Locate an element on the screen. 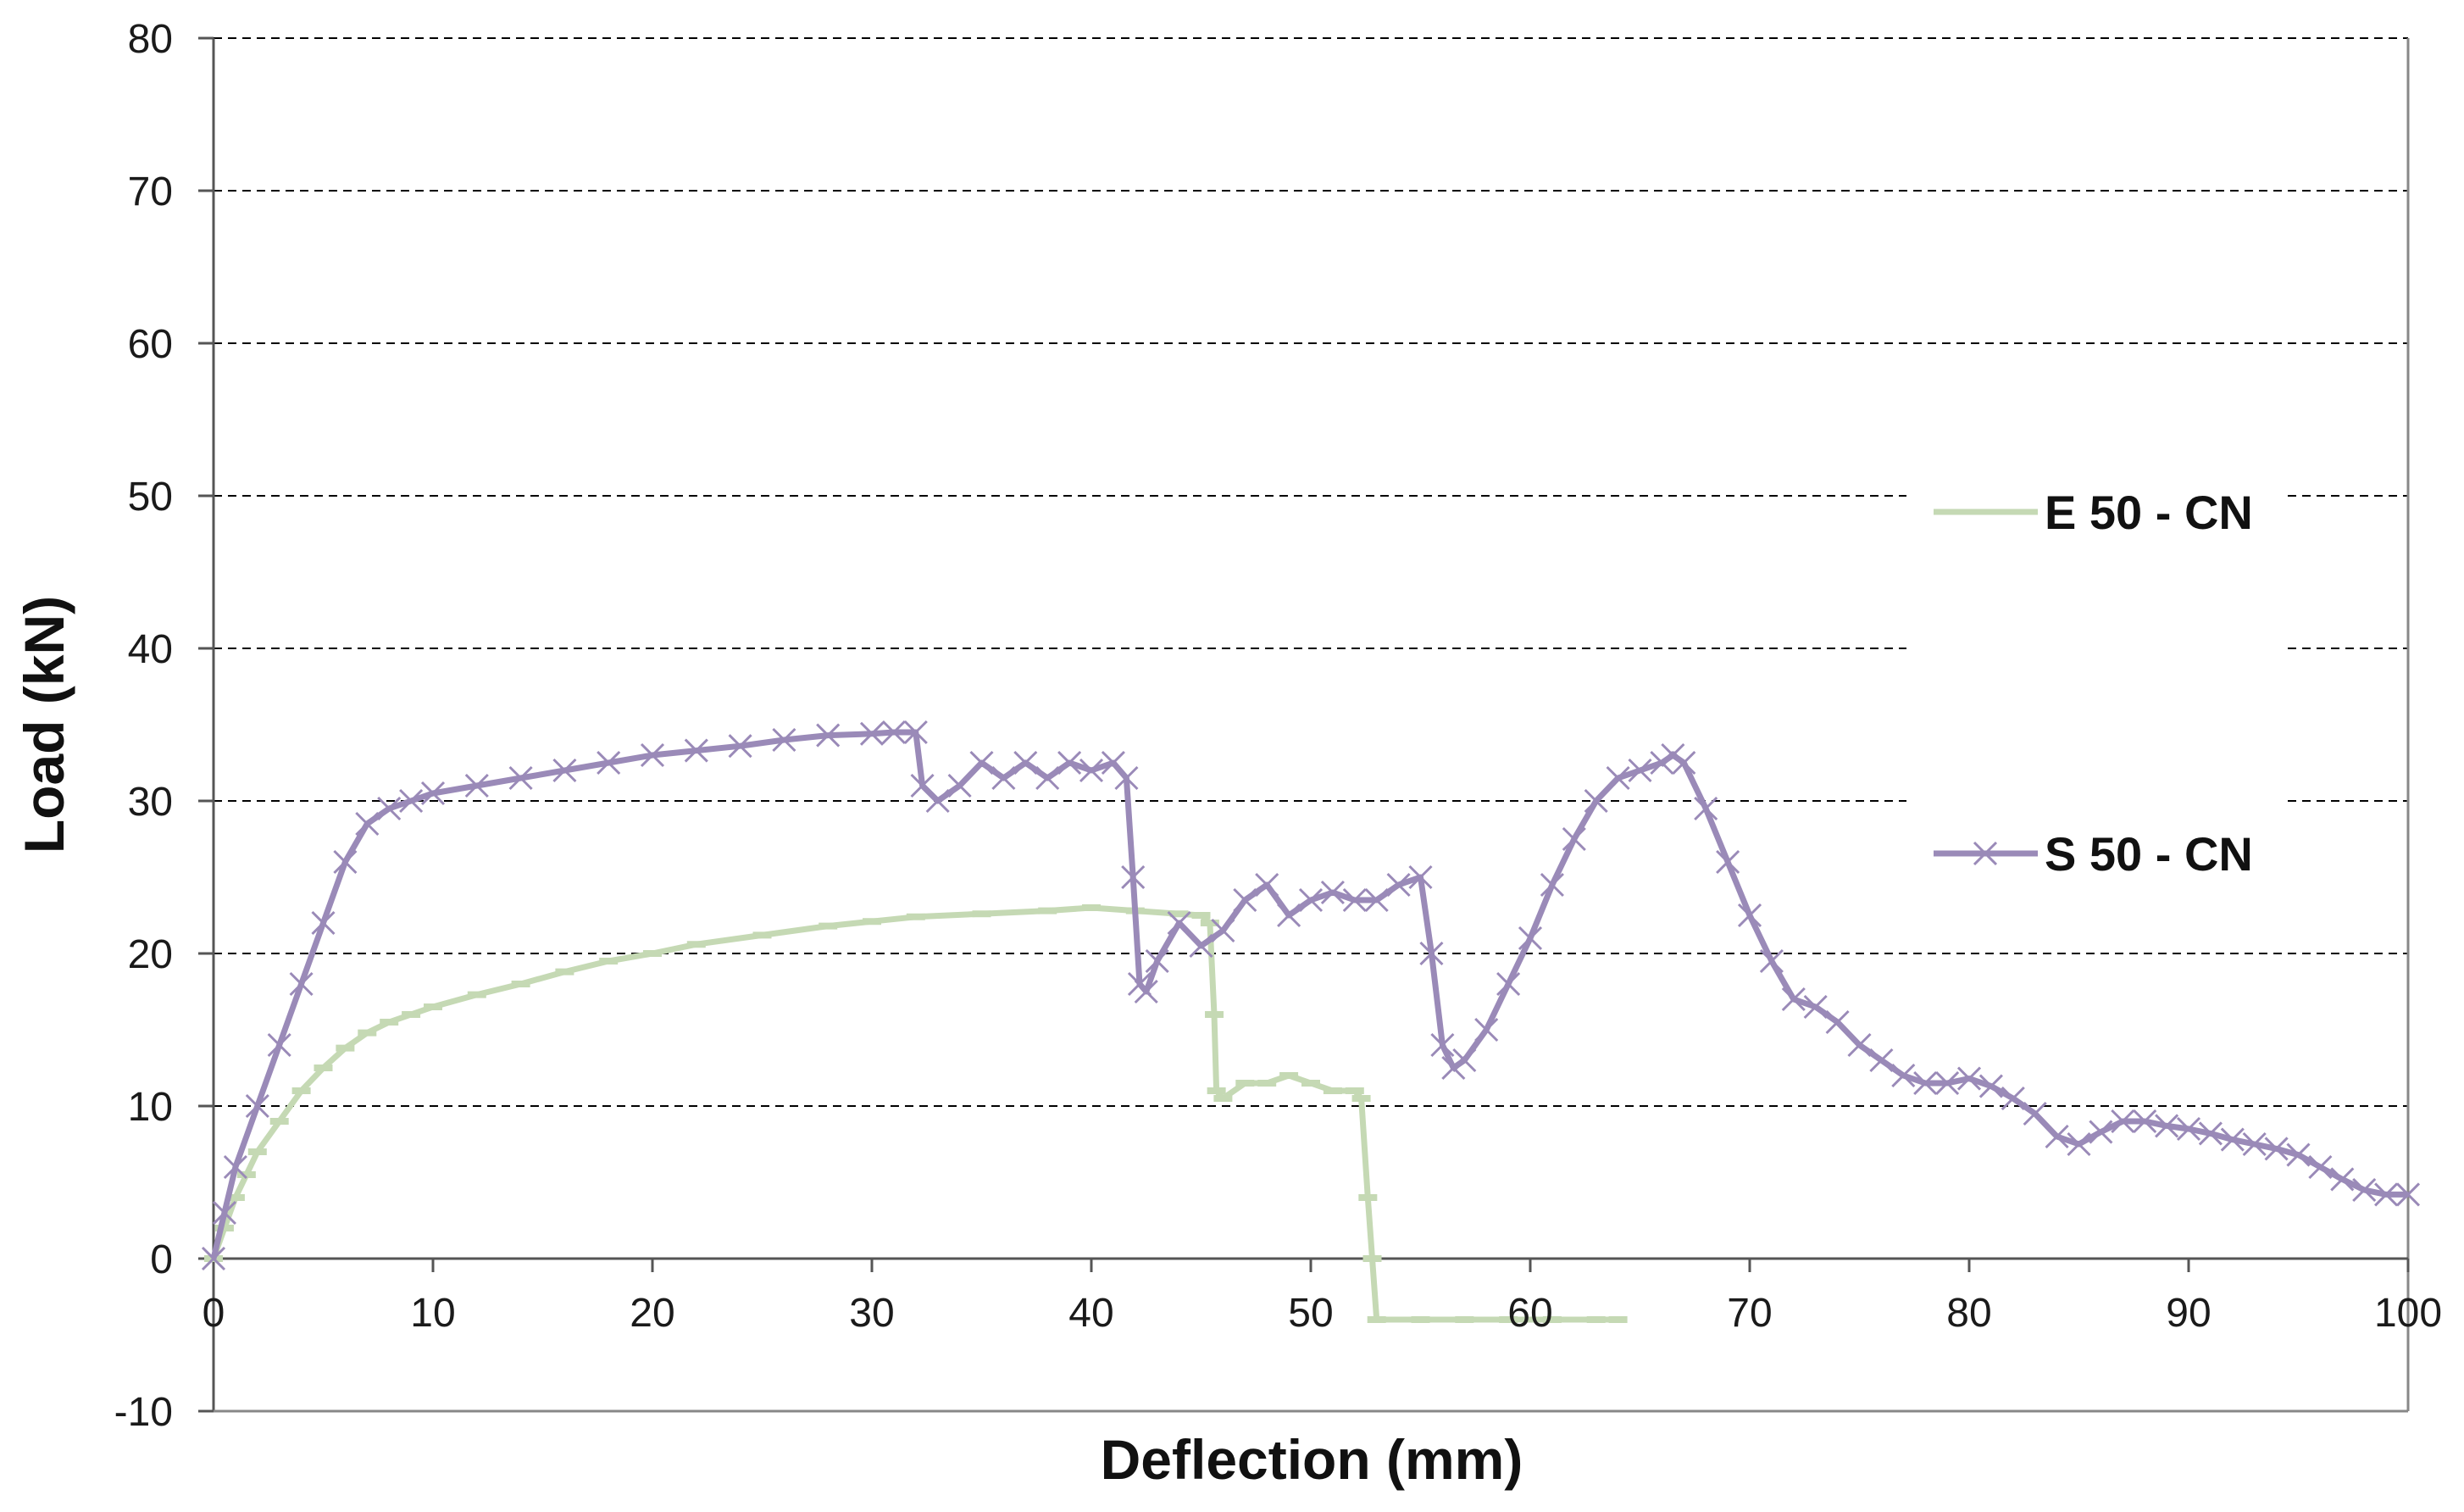  legend-background is located at coordinates (2095, 686).